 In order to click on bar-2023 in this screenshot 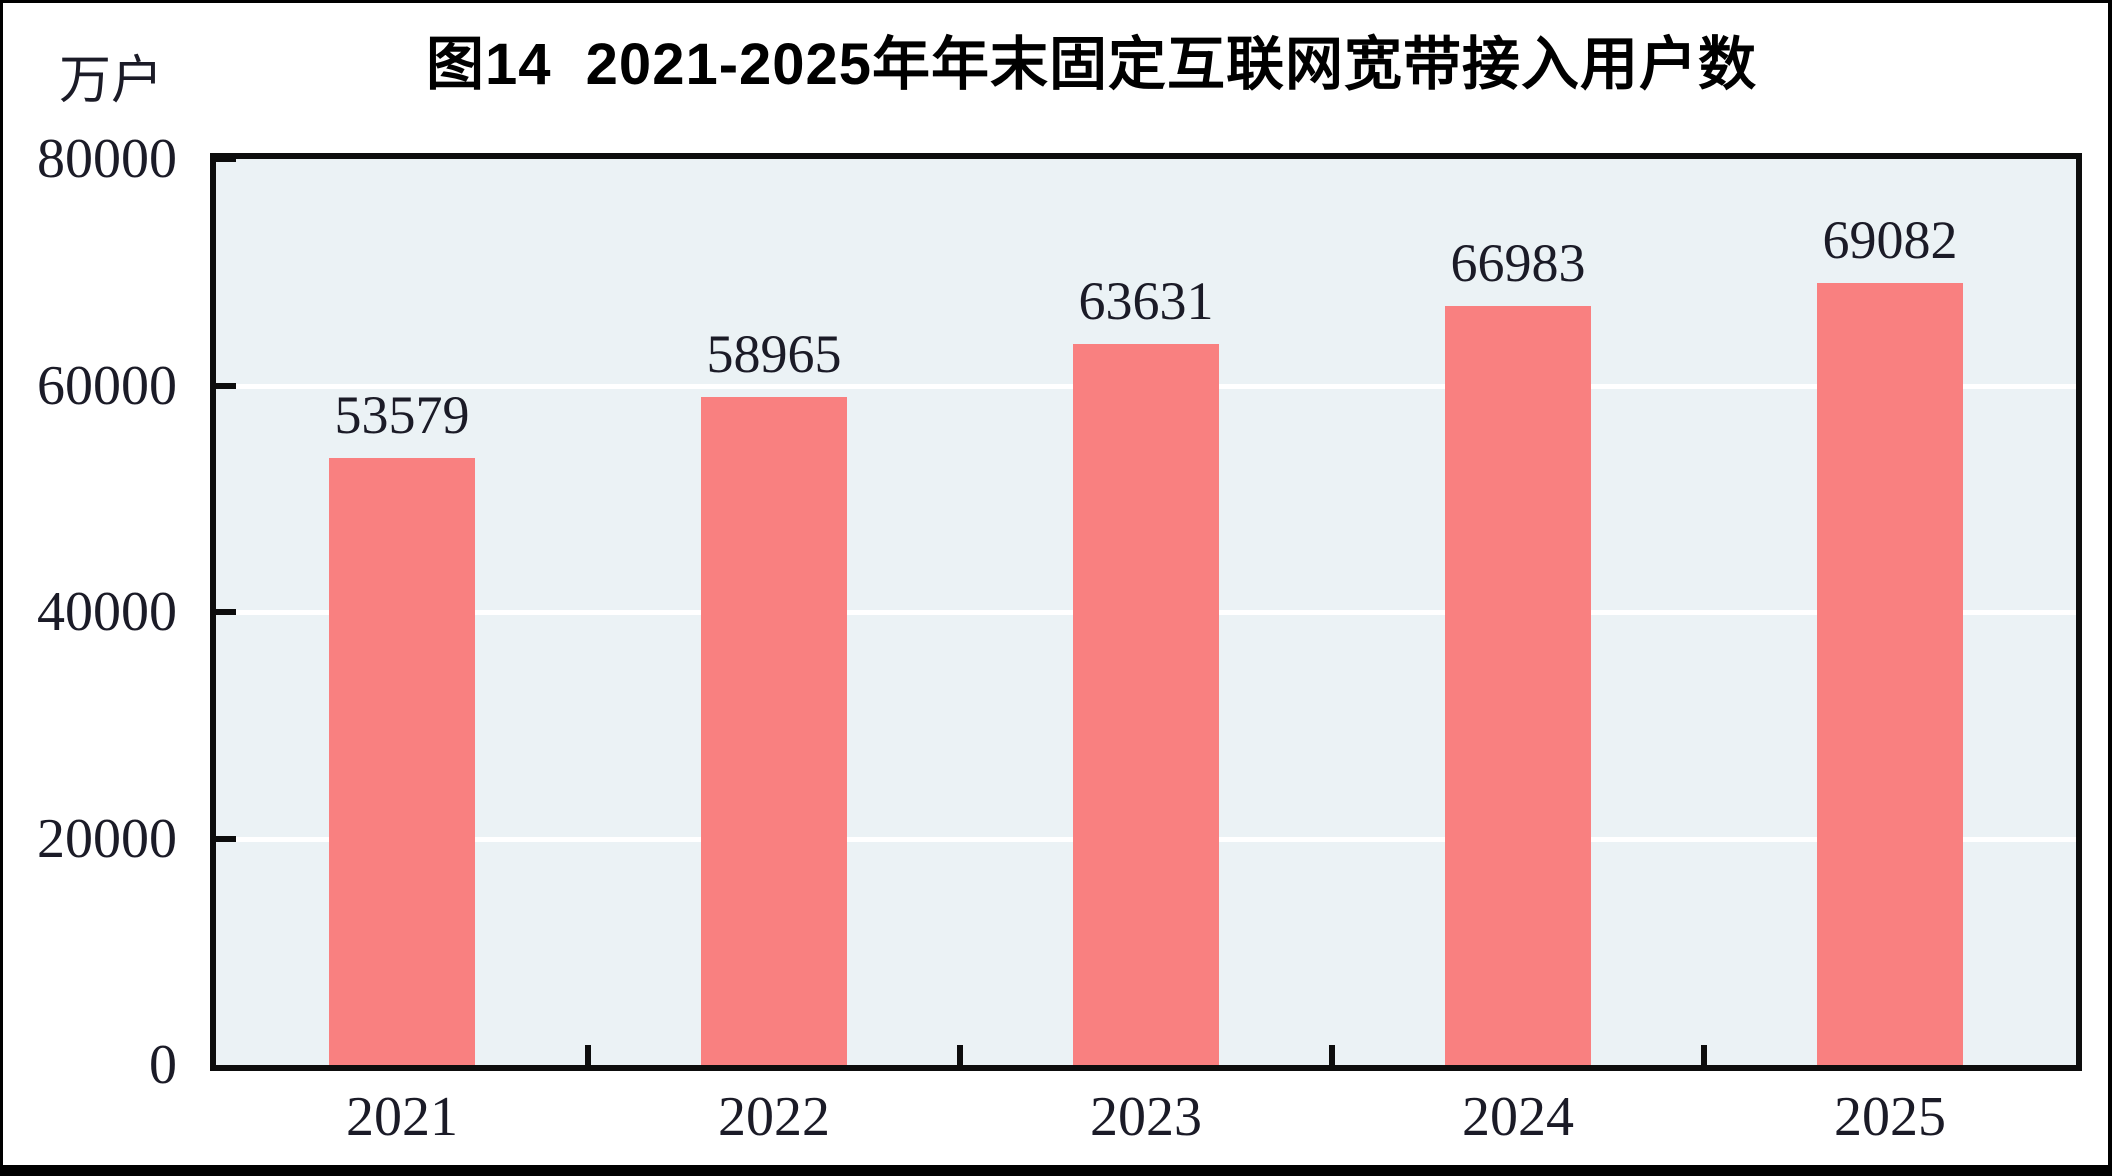, I will do `click(1146, 704)`.